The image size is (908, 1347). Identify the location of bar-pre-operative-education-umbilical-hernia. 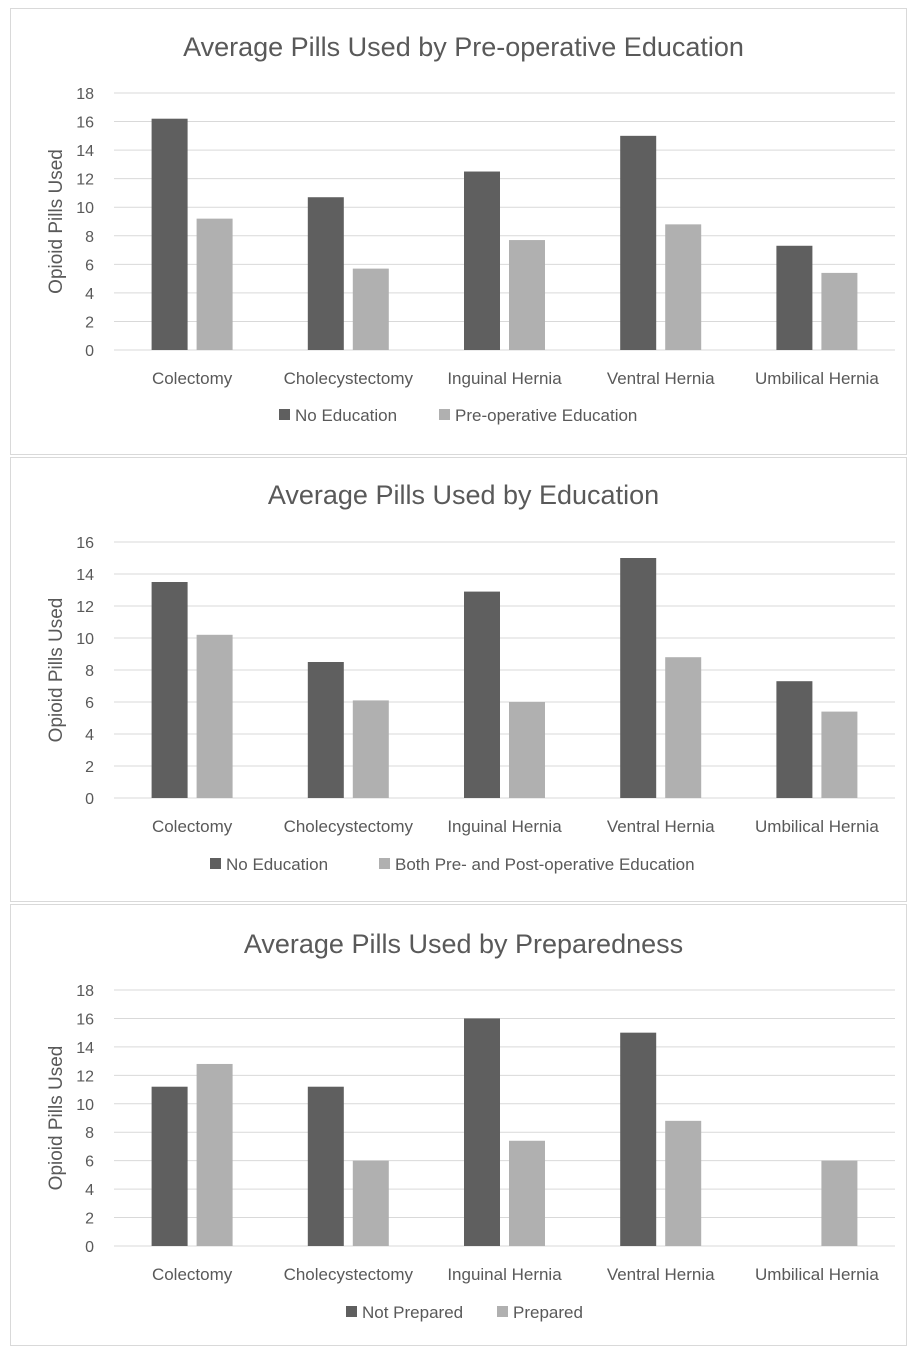
(839, 311).